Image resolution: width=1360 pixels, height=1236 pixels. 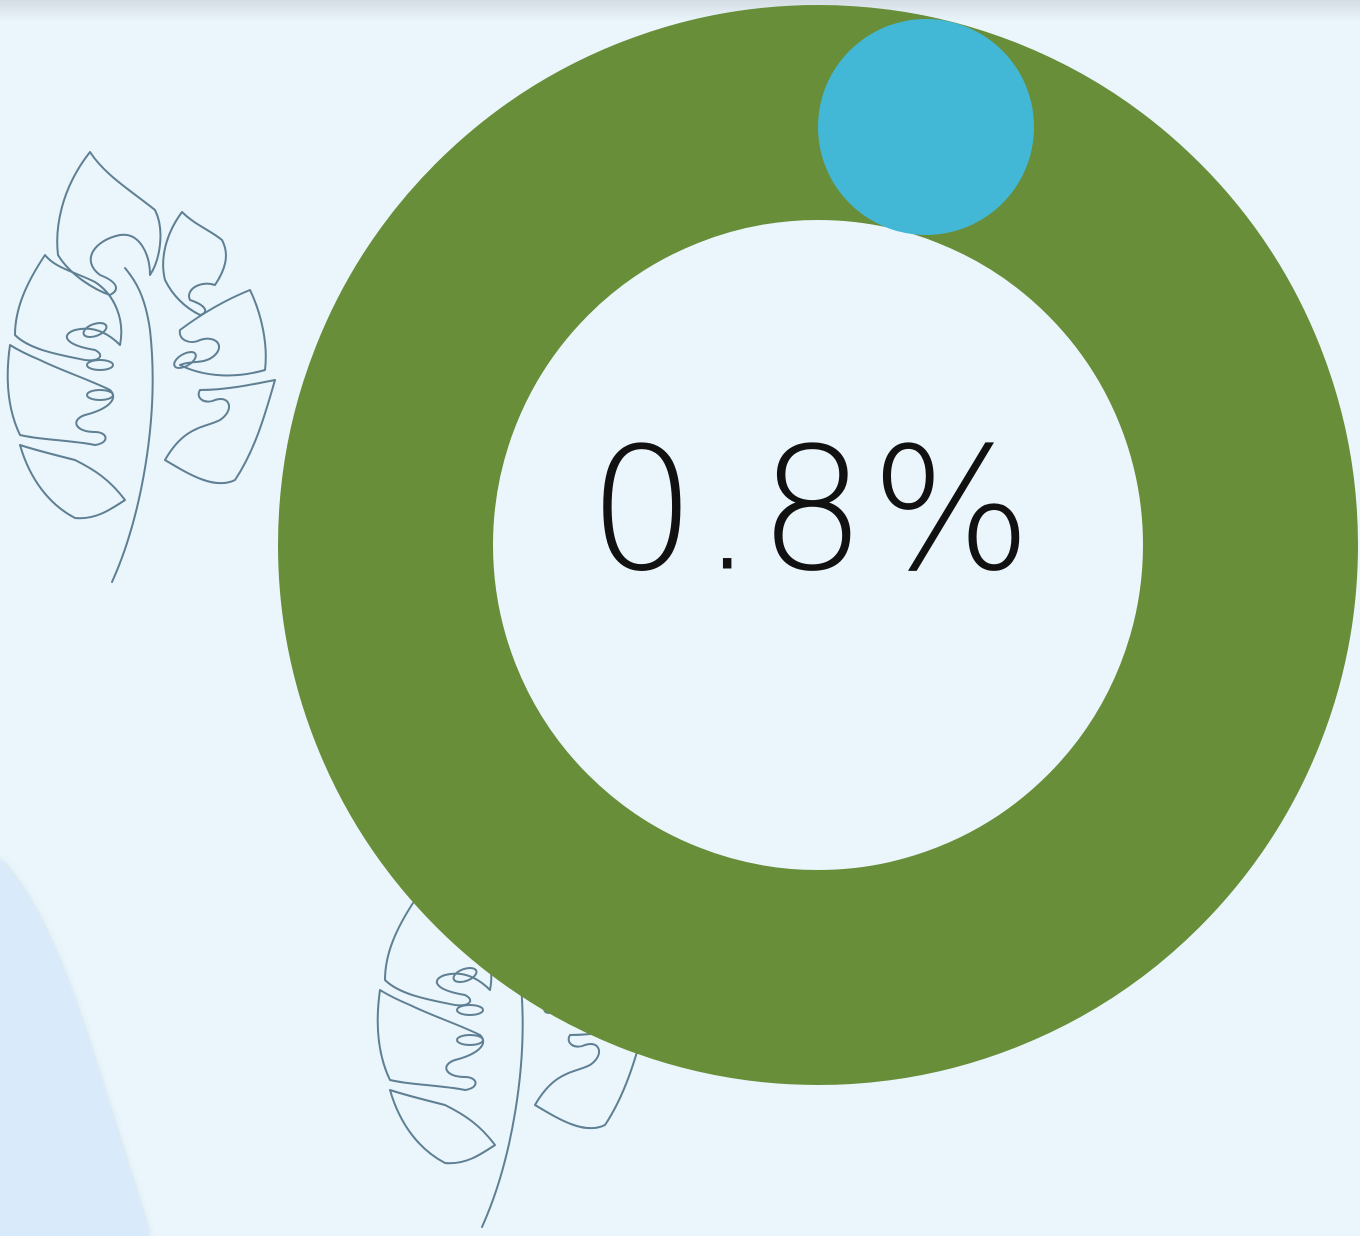 I want to click on side-panel, so click(x=75, y=1048).